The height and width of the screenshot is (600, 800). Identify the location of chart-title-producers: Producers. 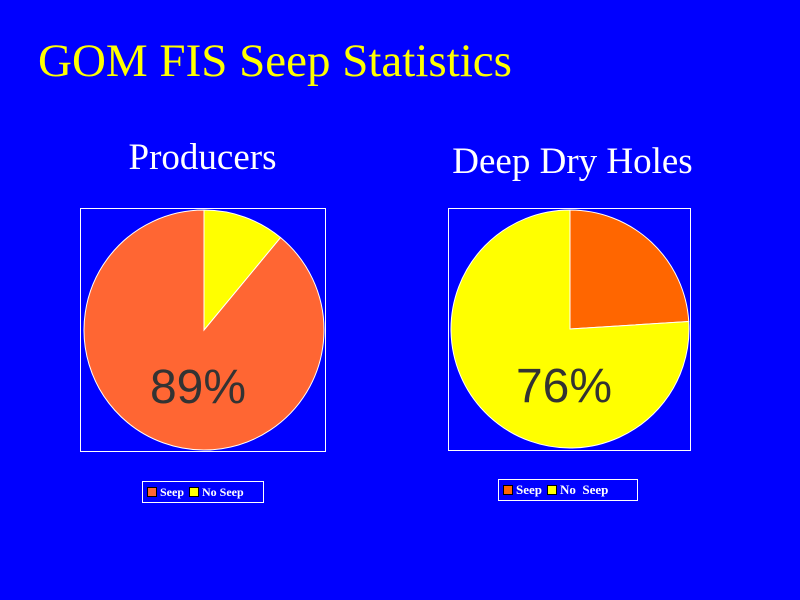
(202, 157).